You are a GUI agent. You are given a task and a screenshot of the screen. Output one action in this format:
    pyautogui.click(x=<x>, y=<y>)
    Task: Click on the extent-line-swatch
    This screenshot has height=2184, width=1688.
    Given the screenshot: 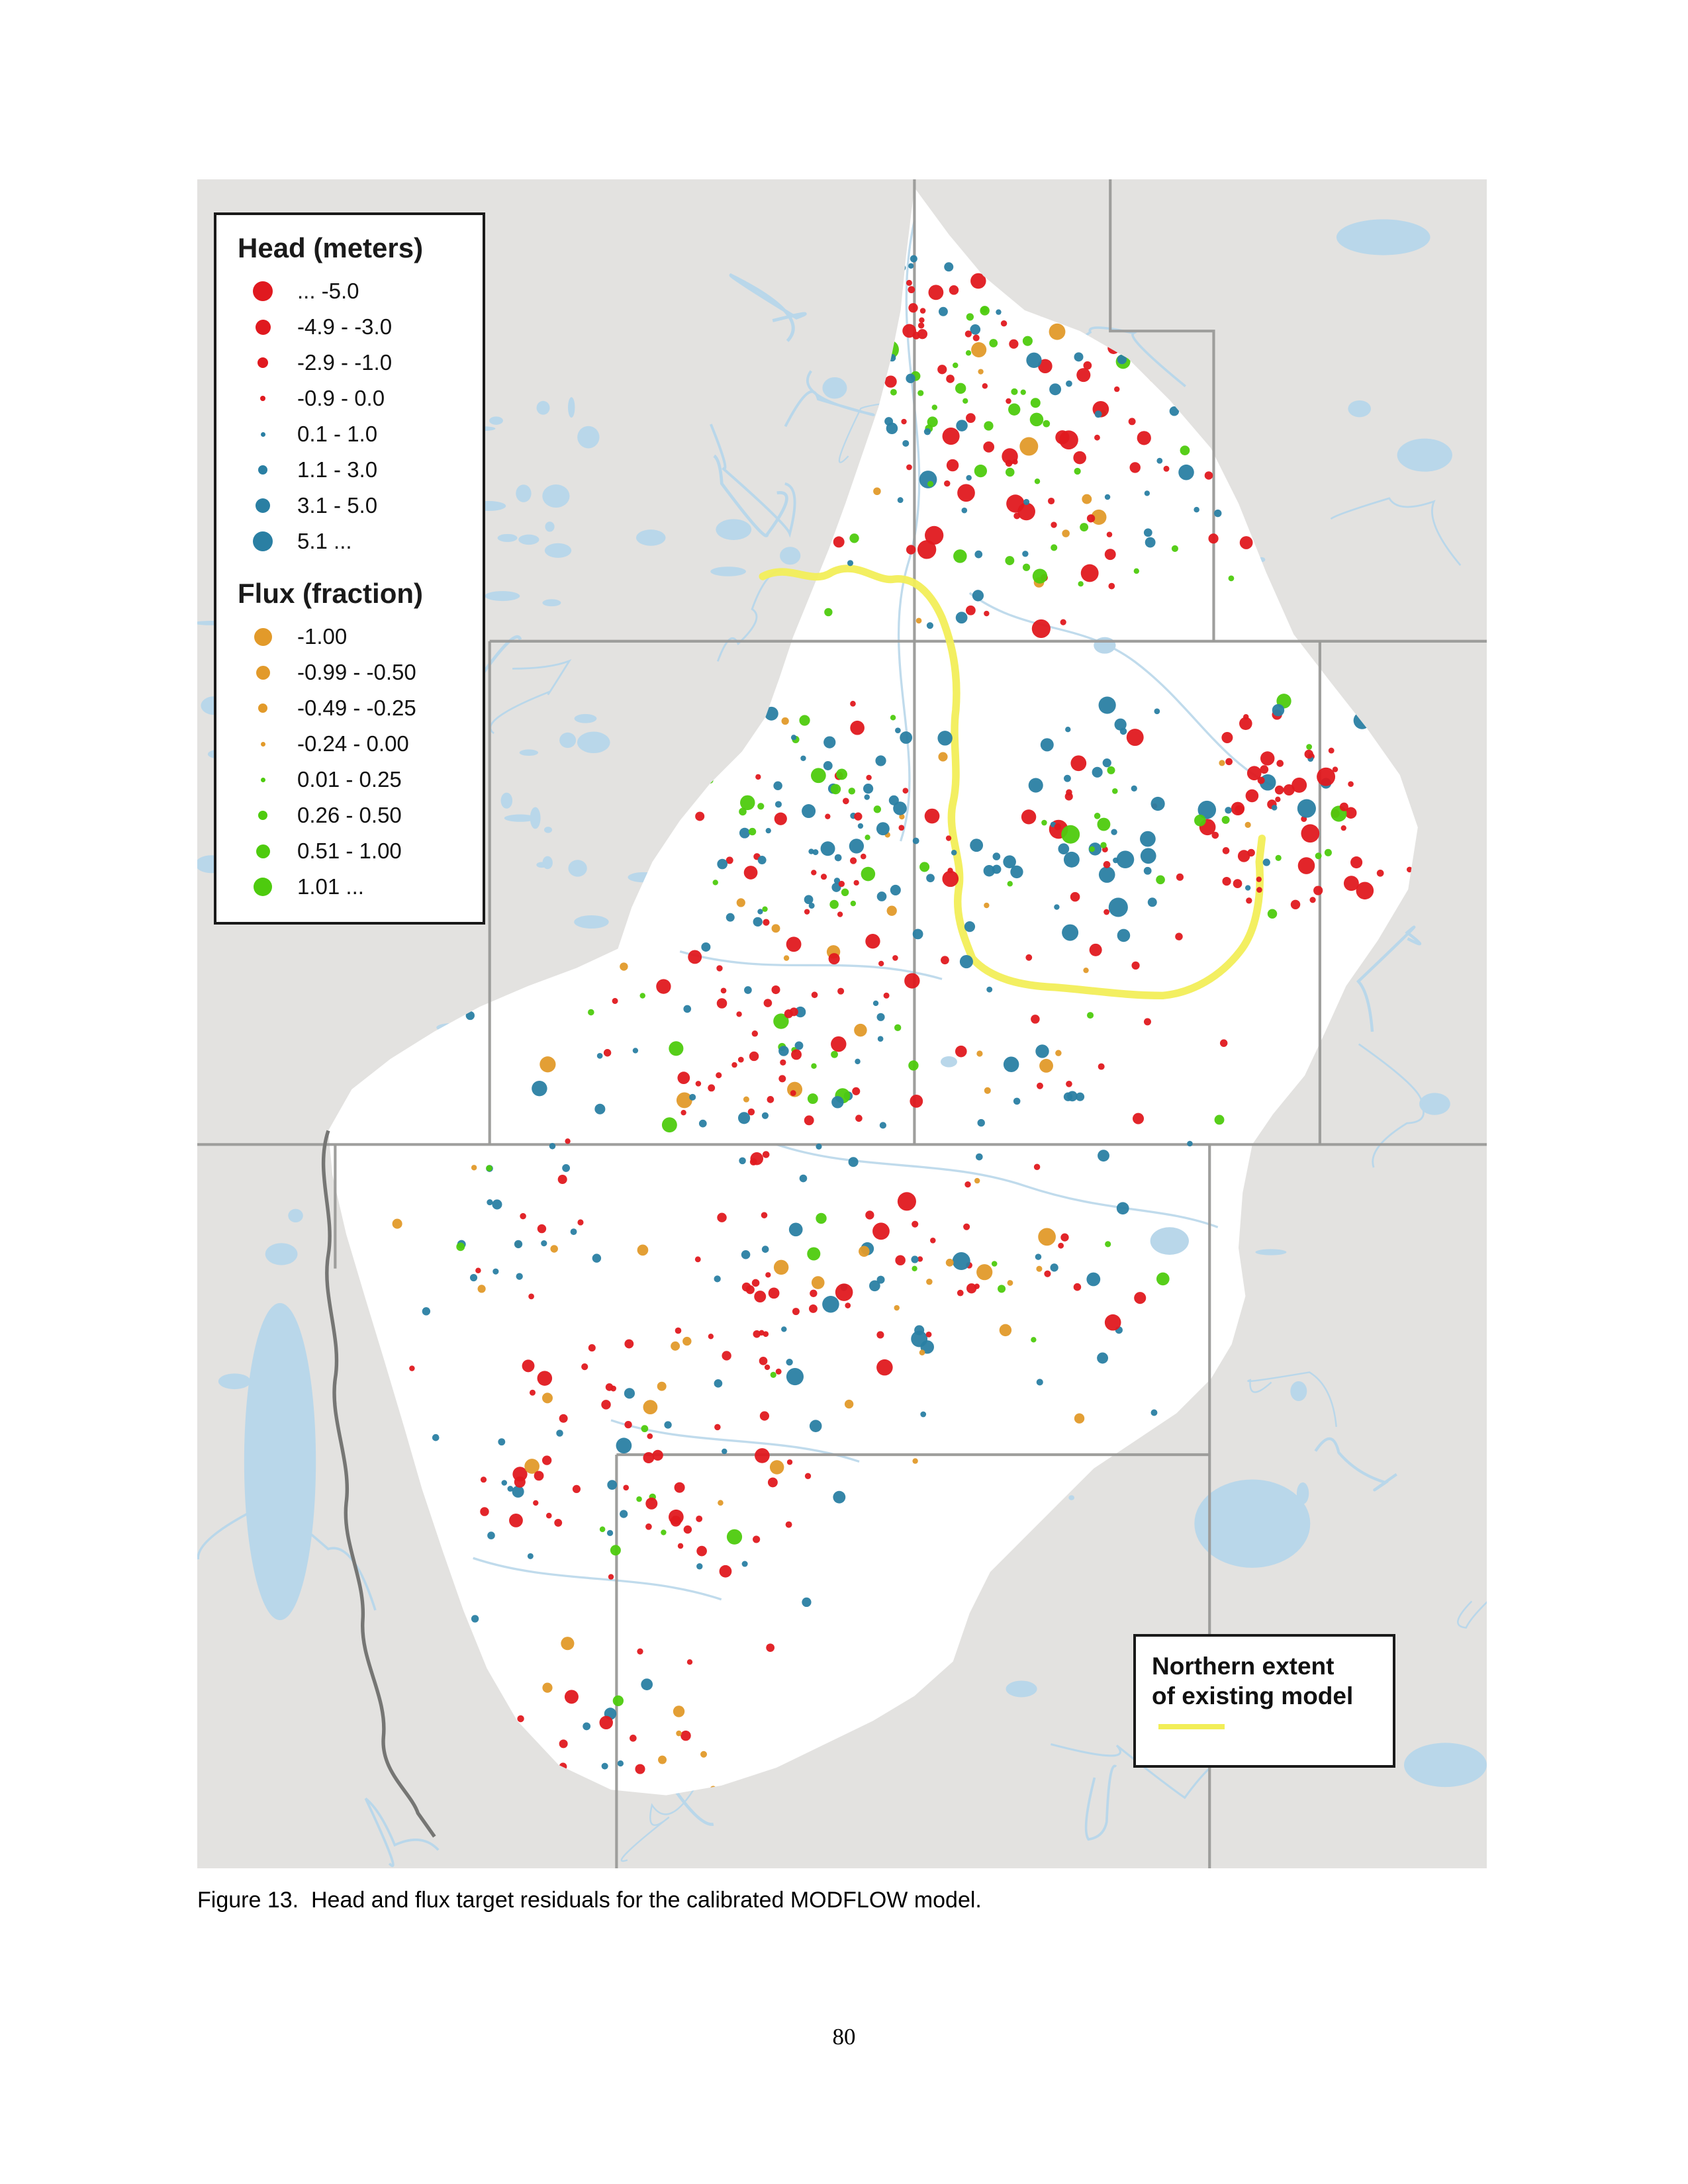 What is the action you would take?
    pyautogui.click(x=1191, y=1727)
    